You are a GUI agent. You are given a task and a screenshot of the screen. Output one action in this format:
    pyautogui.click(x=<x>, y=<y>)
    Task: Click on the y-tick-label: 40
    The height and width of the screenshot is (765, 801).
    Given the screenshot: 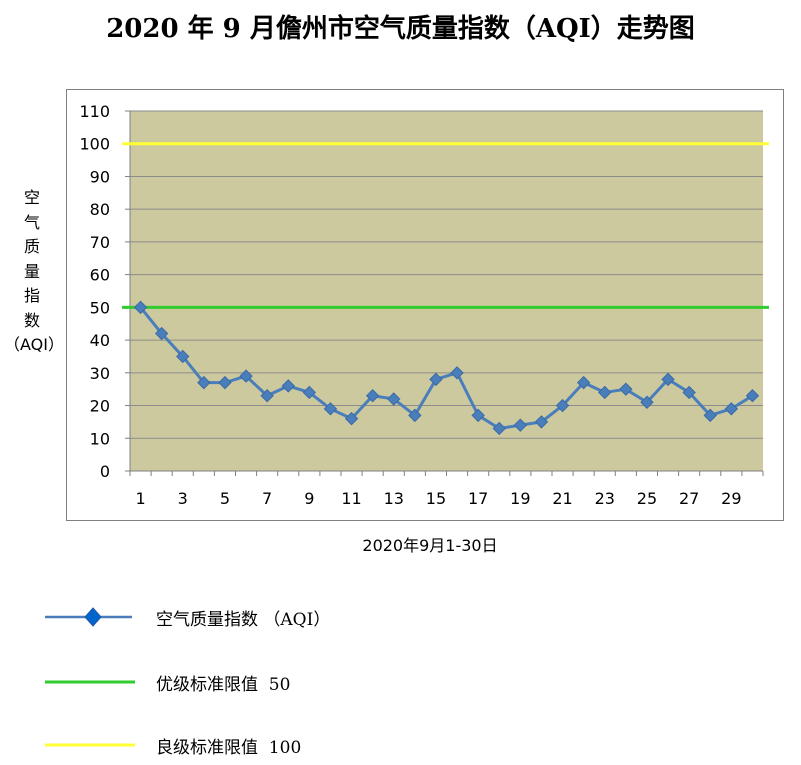 What is the action you would take?
    pyautogui.click(x=100, y=340)
    